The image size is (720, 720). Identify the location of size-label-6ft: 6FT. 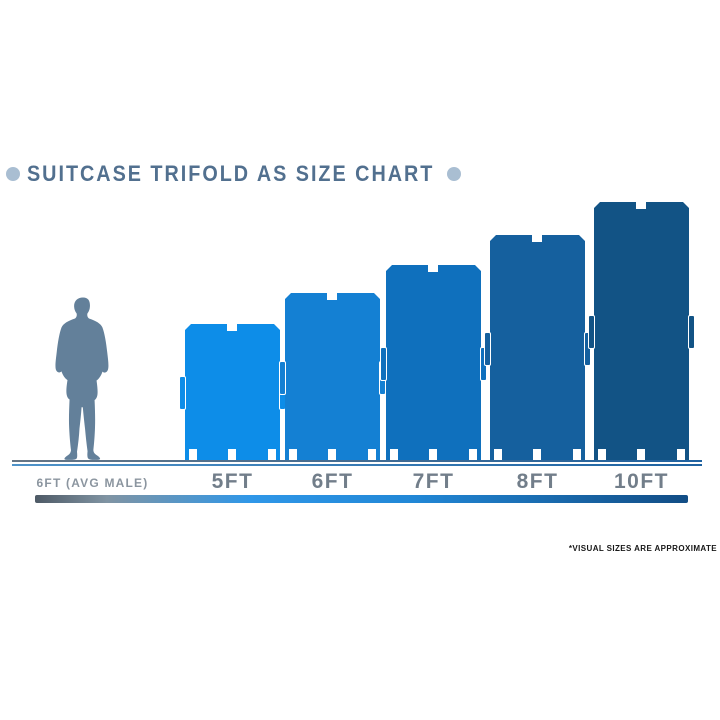
(332, 481).